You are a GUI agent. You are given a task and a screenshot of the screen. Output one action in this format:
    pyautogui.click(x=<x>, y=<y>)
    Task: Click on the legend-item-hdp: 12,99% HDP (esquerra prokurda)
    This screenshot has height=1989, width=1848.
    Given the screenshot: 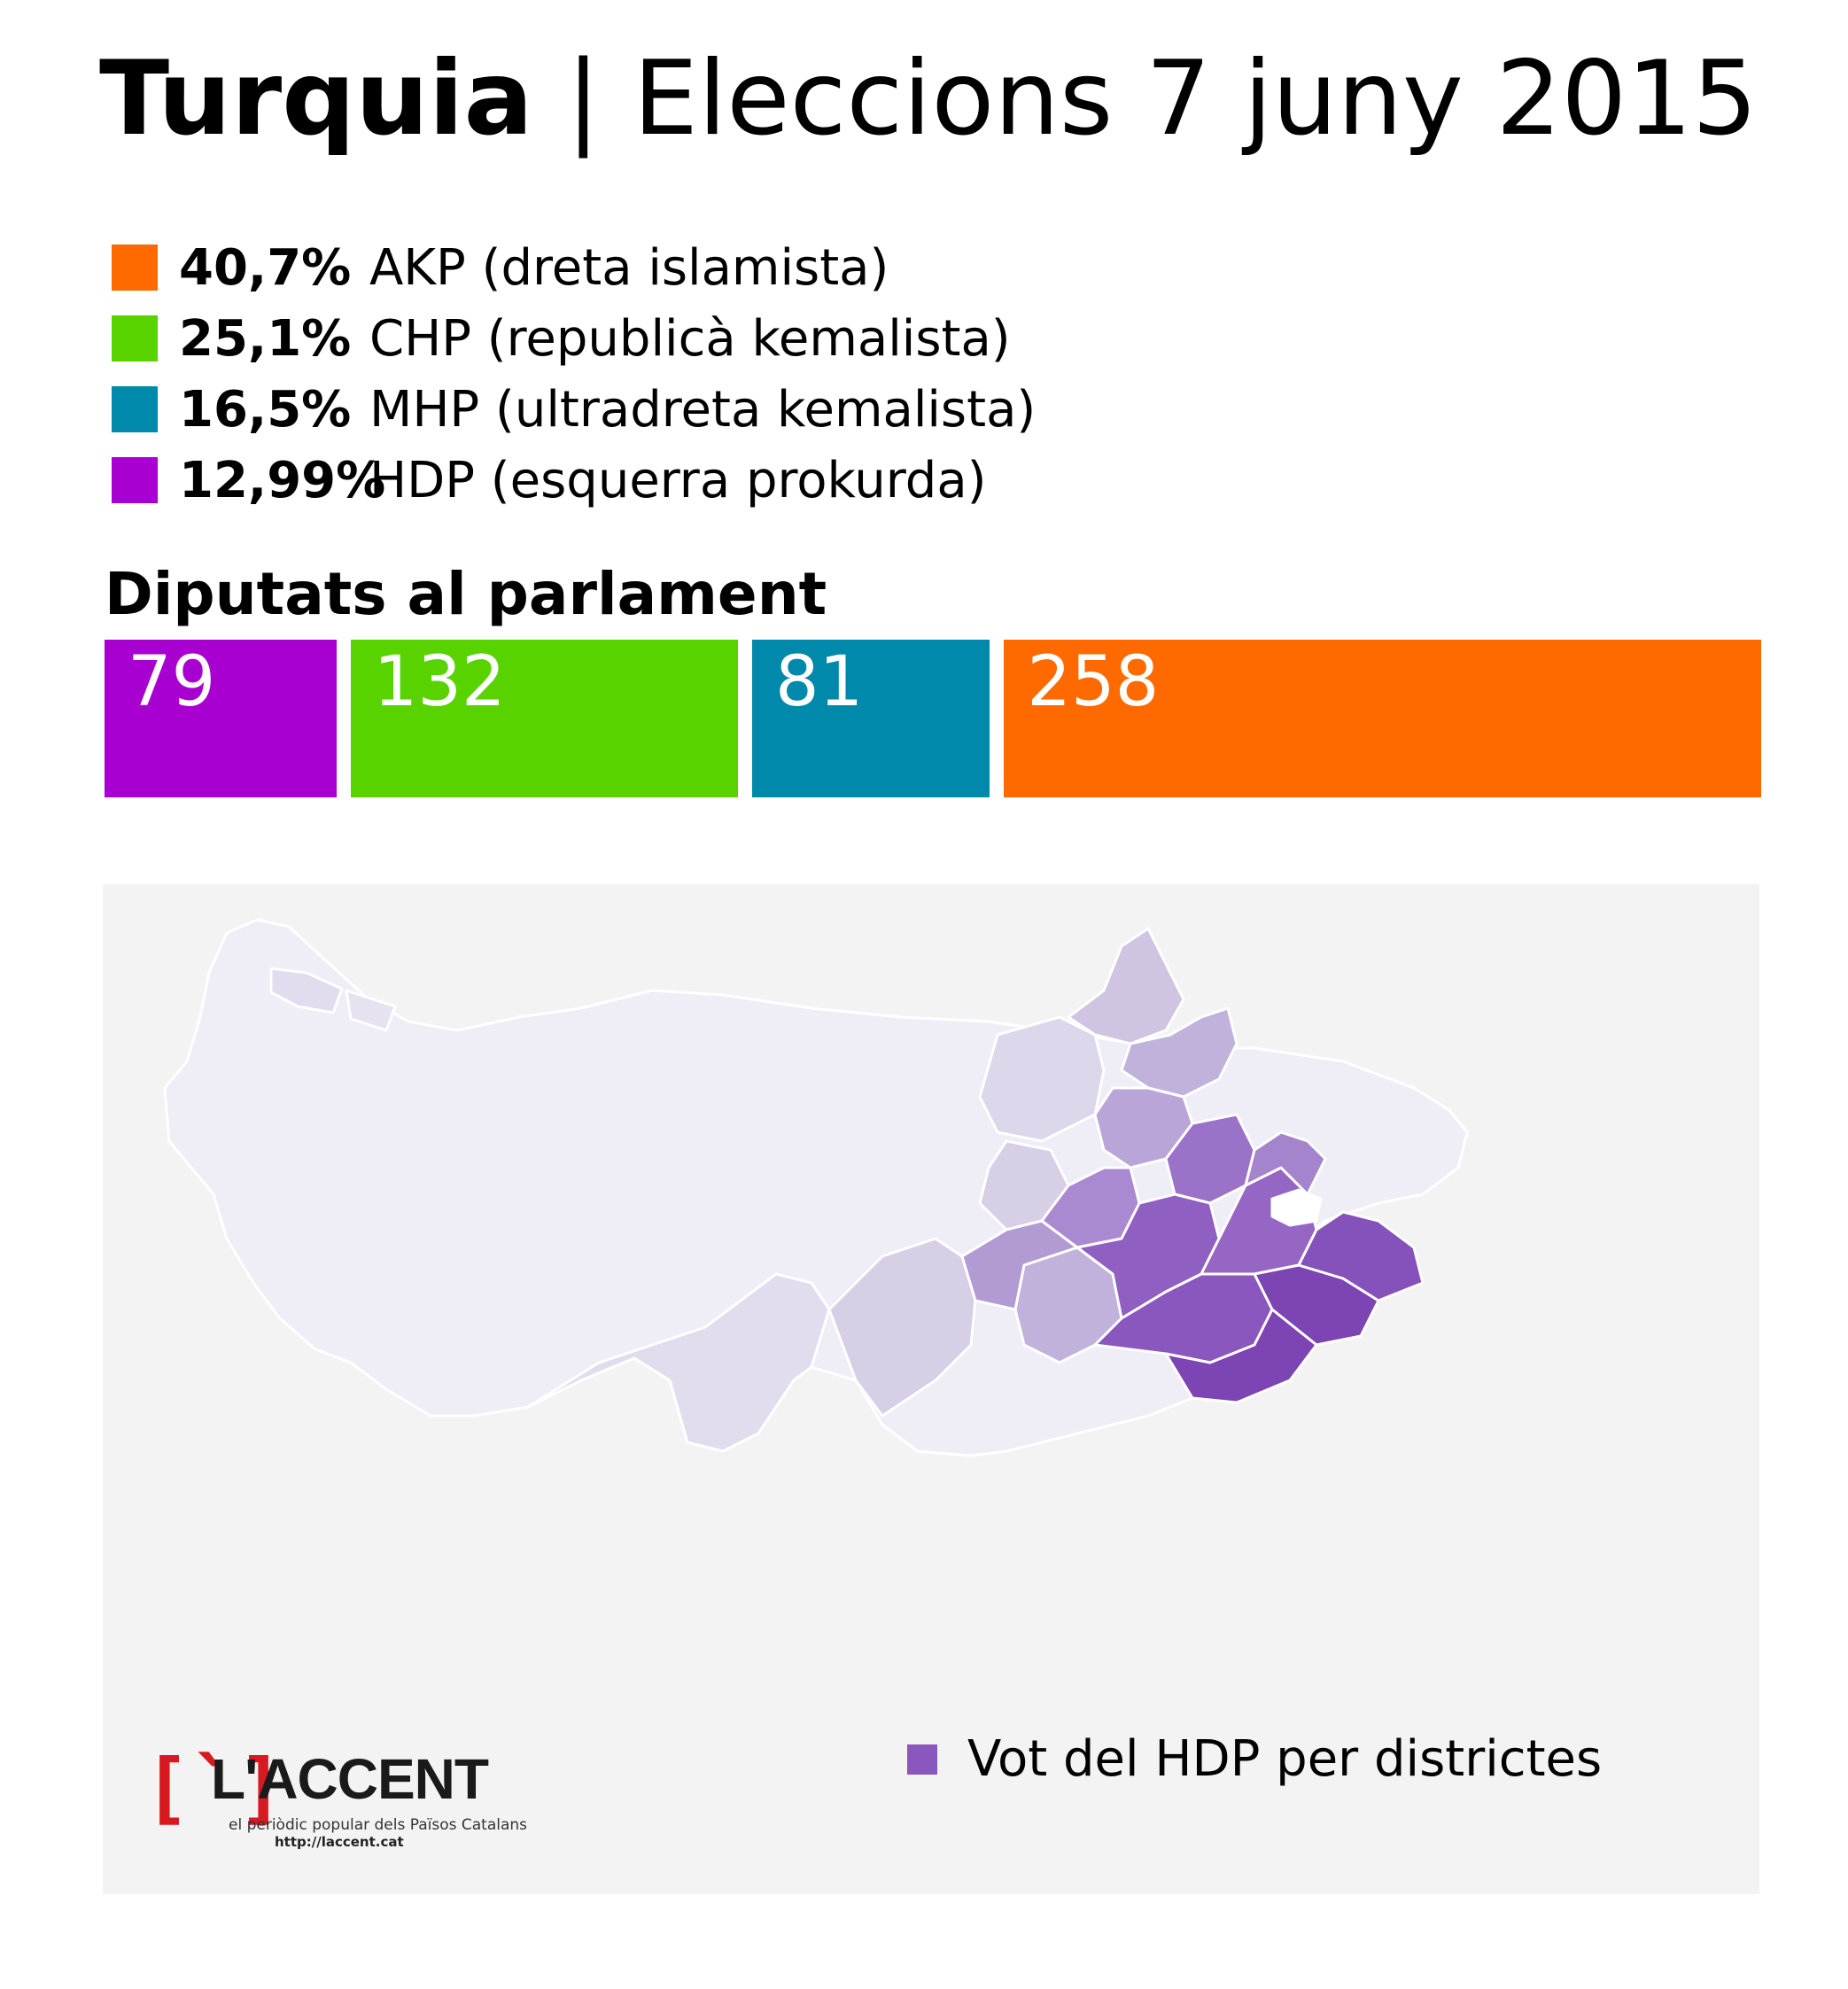 What is the action you would take?
    pyautogui.click(x=574, y=480)
    